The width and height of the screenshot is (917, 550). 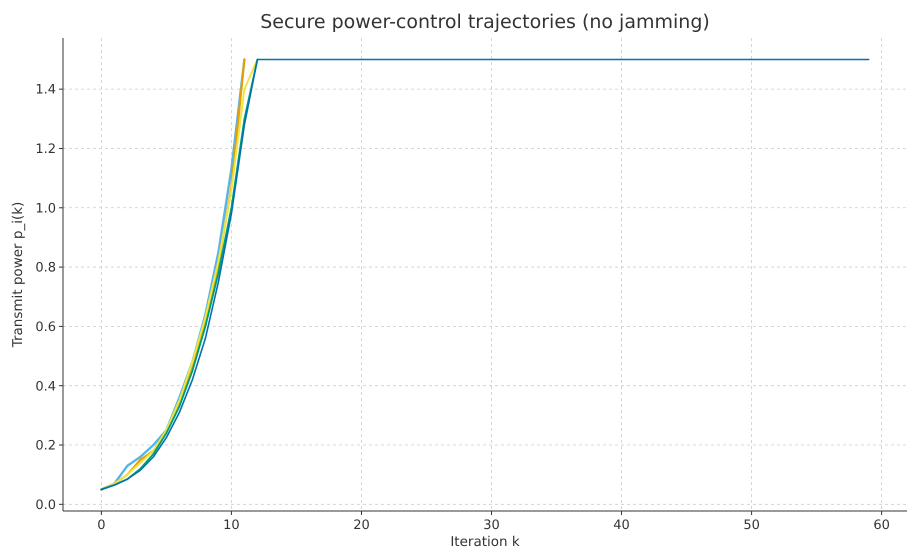 What do you see at coordinates (361, 525) in the screenshot?
I see `x-tick-label: 20` at bounding box center [361, 525].